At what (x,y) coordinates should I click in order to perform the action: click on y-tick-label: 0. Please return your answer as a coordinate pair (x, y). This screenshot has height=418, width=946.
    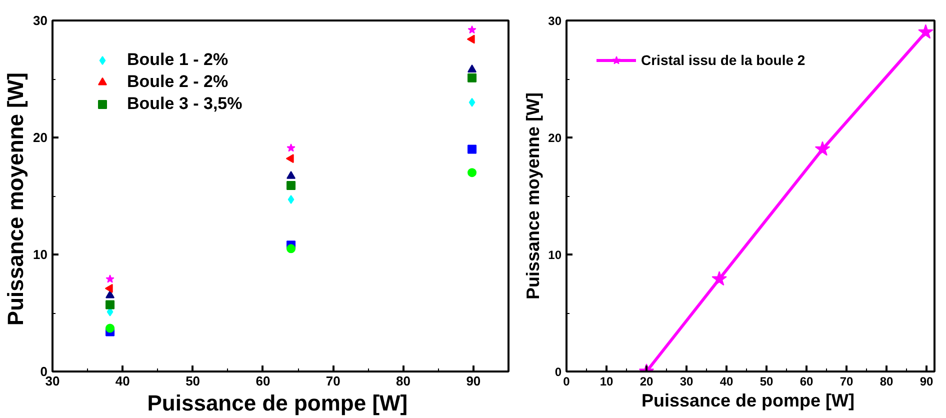
    Looking at the image, I should click on (558, 372).